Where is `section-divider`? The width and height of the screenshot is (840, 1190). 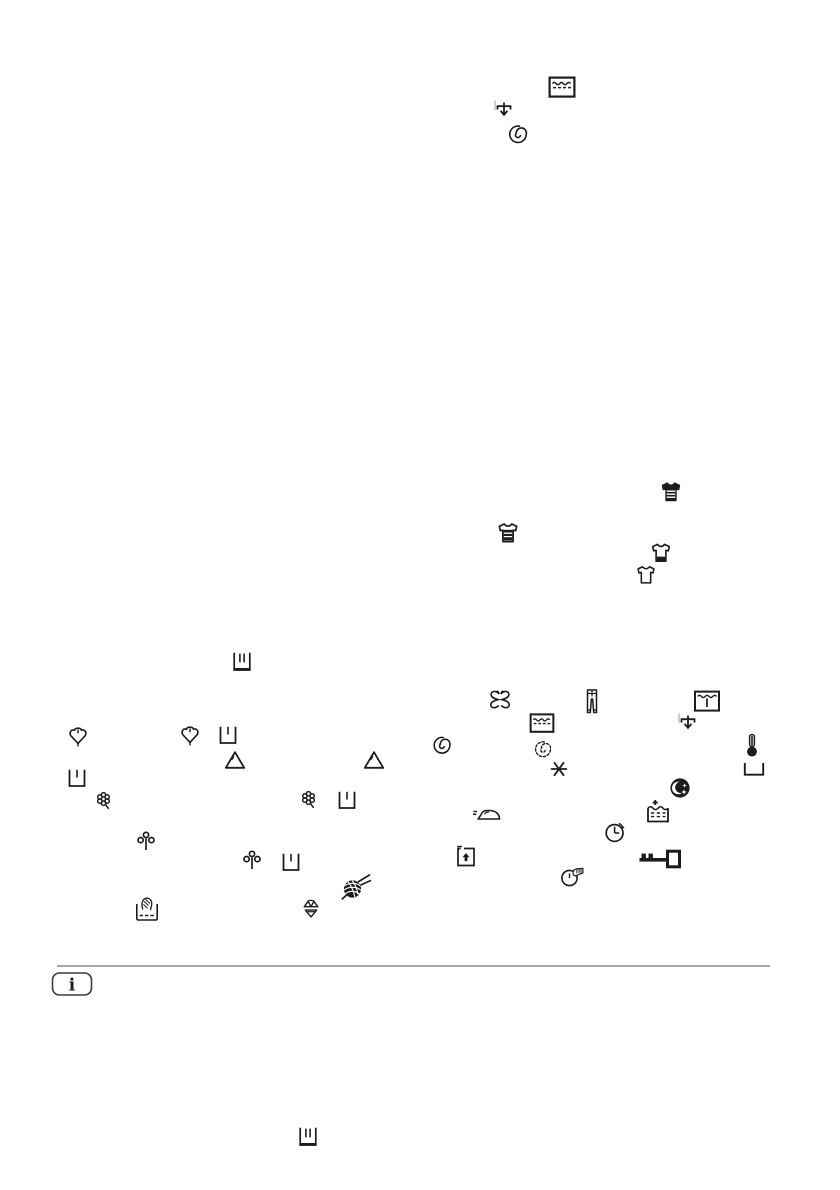 section-divider is located at coordinates (413, 966).